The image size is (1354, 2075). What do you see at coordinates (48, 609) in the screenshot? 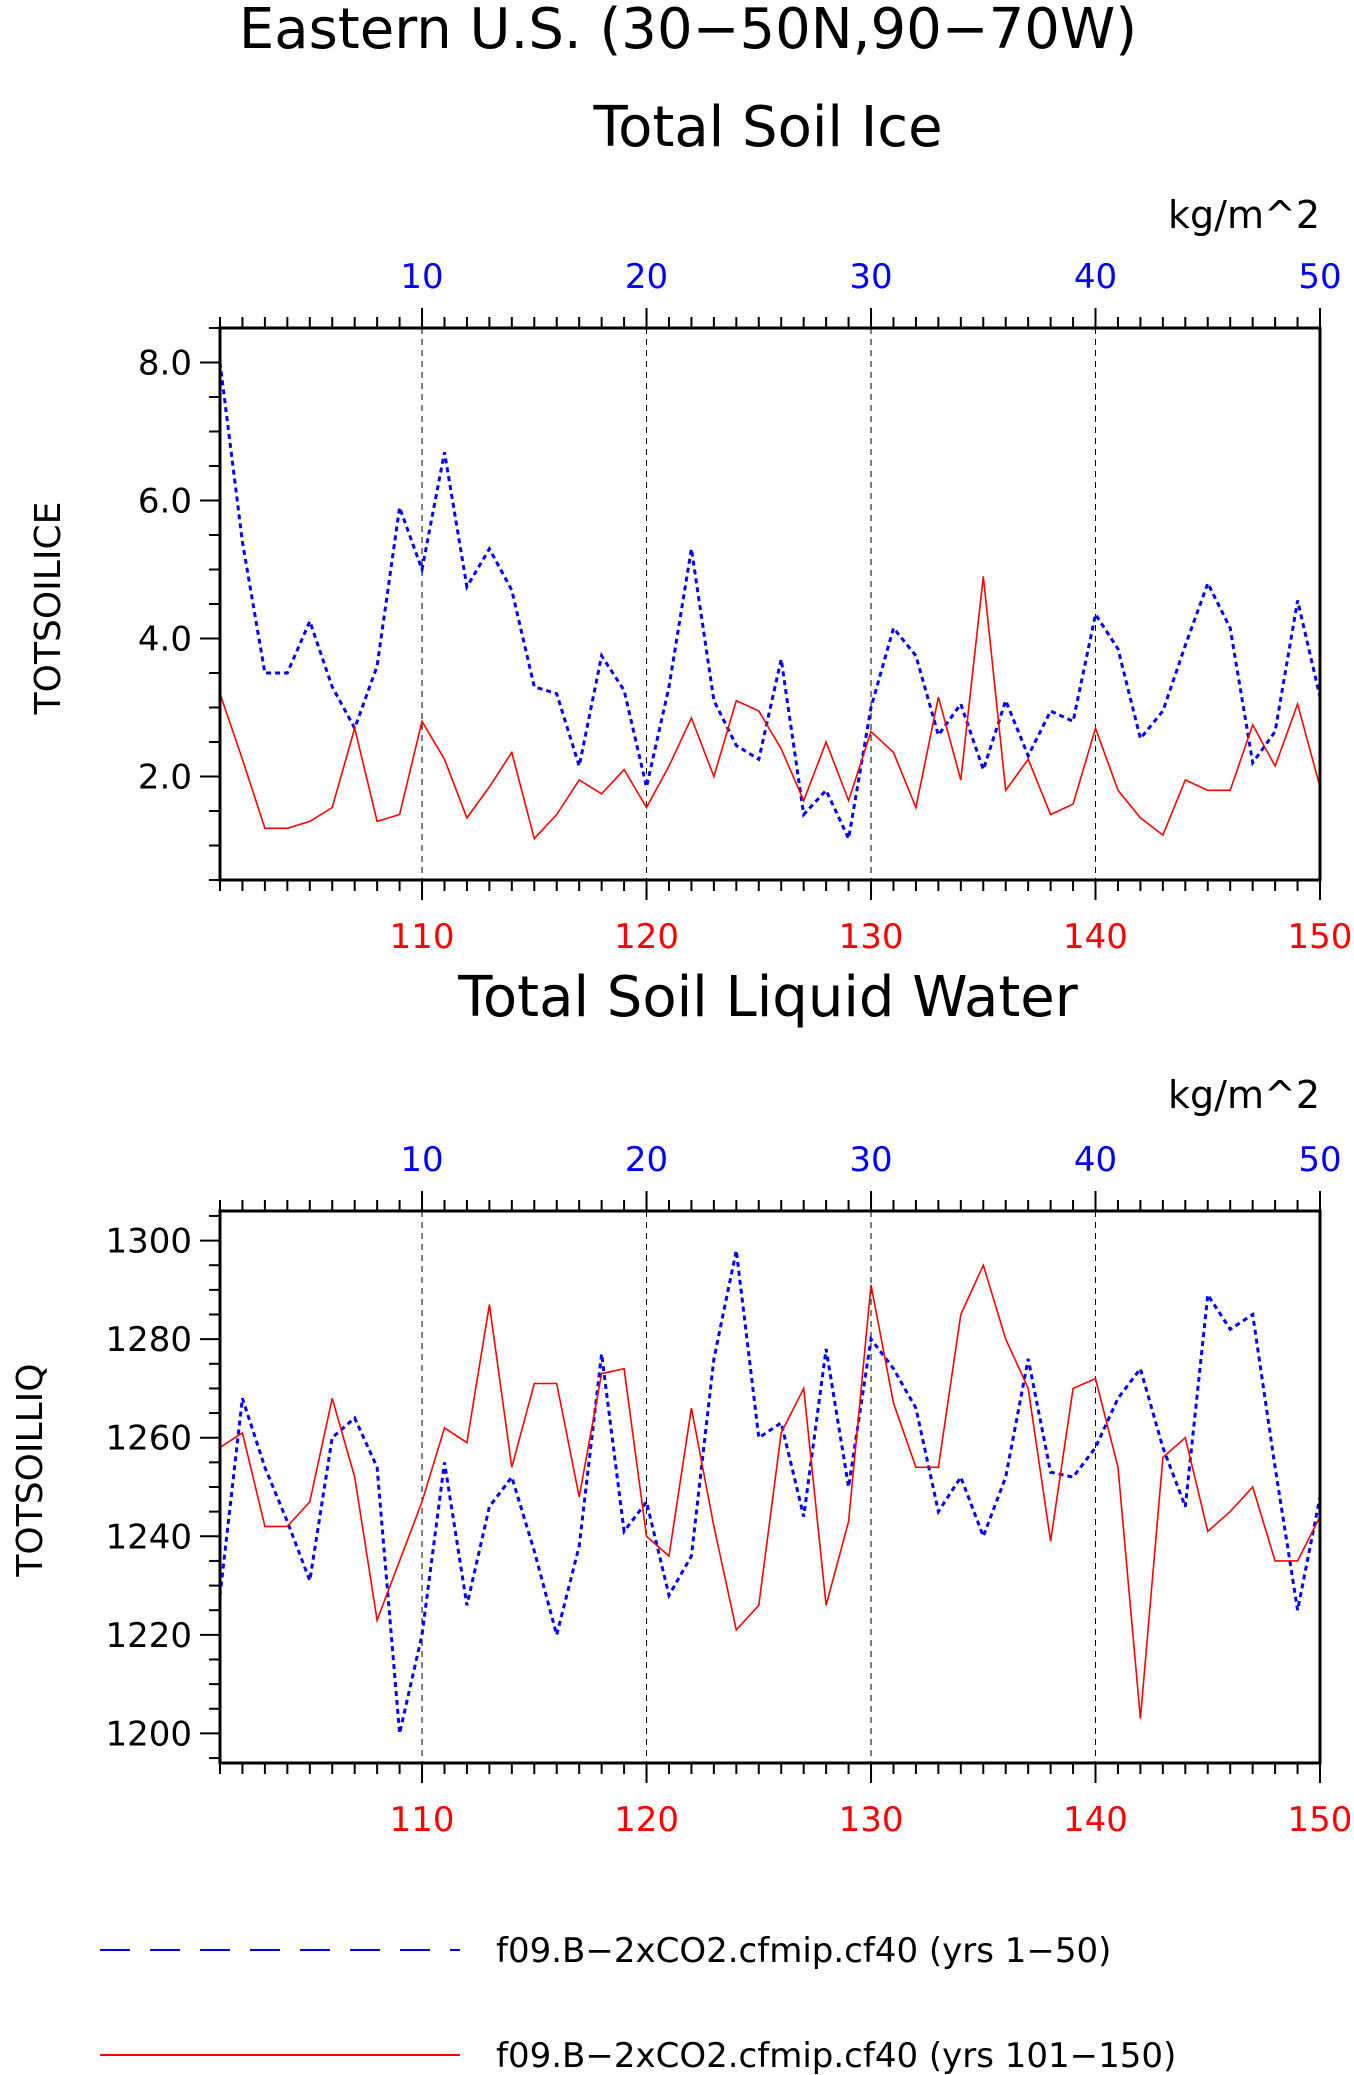
I see `y-axis-label: TOTSOILICE` at bounding box center [48, 609].